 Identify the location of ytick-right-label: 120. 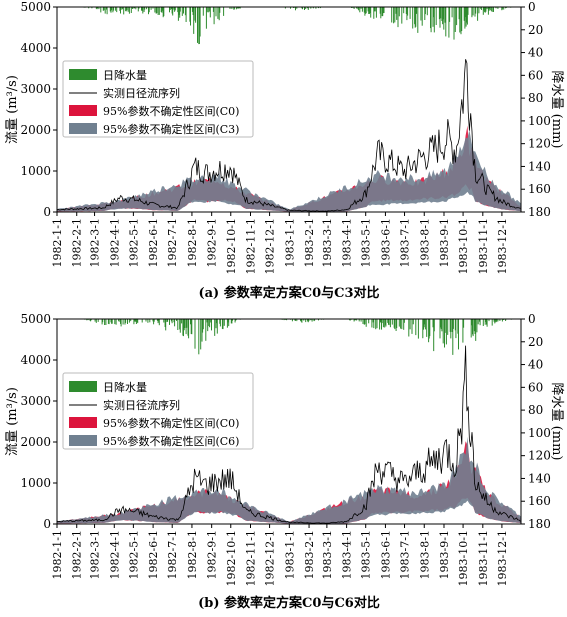
(539, 456).